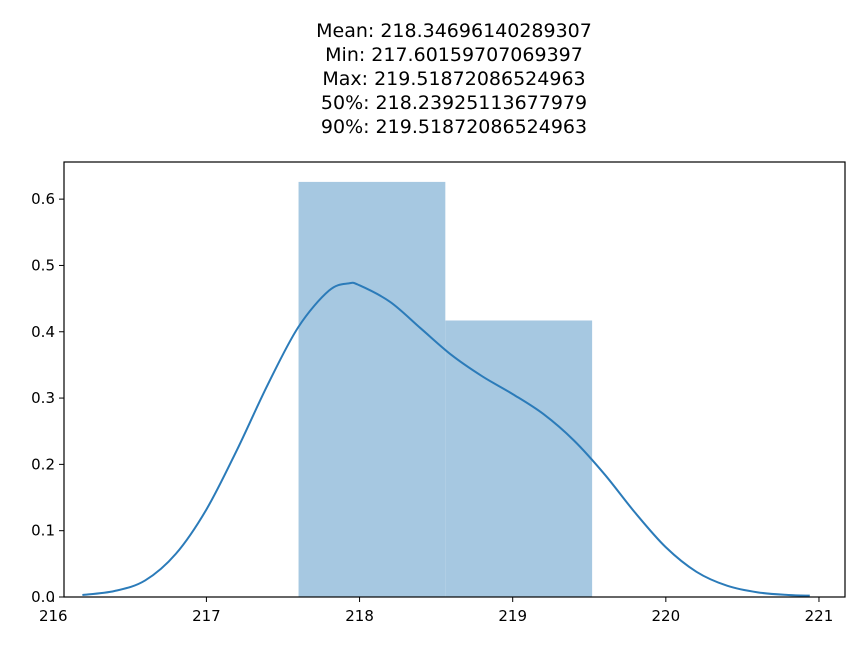  I want to click on y-tick-label: 0.1, so click(43, 531).